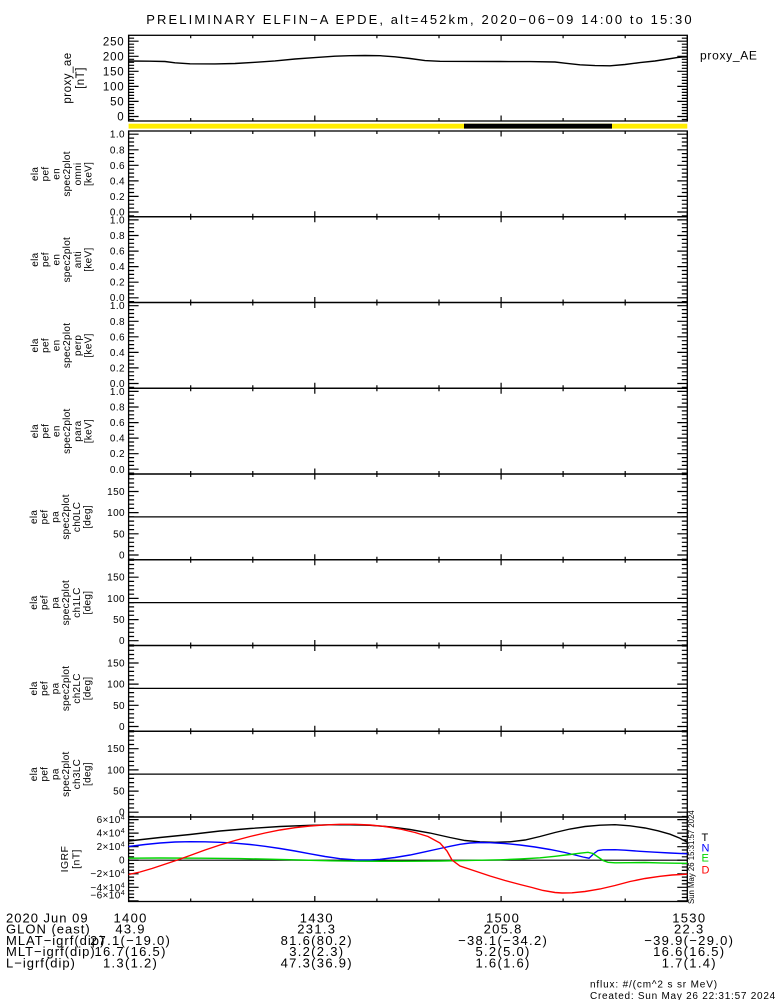 Image resolution: width=775 pixels, height=1000 pixels. What do you see at coordinates (503, 917) in the screenshot?
I see `svg-text: 1500` at bounding box center [503, 917].